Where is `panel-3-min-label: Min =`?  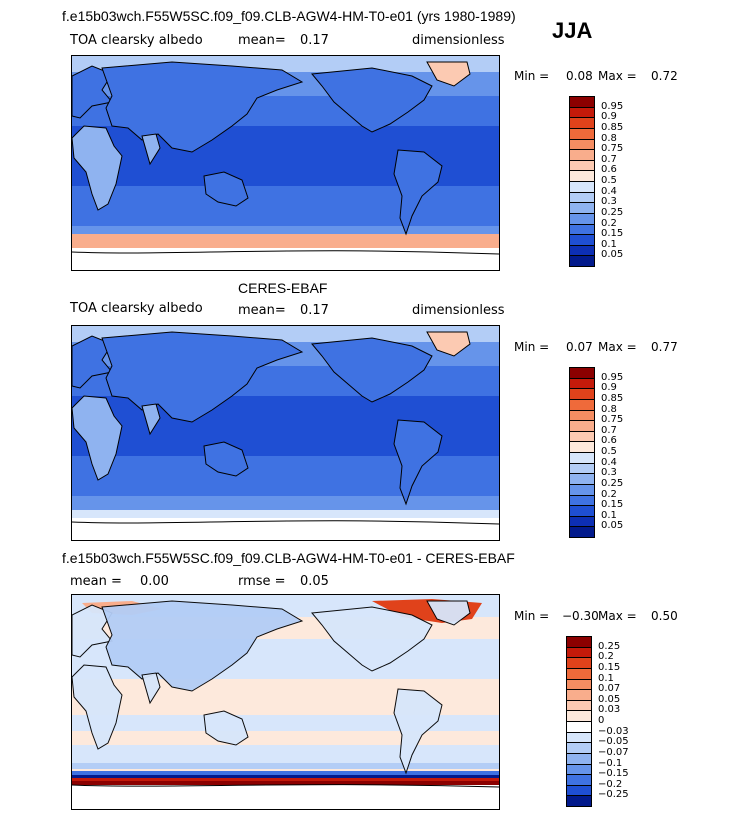
panel-3-min-label: Min = is located at coordinates (532, 616).